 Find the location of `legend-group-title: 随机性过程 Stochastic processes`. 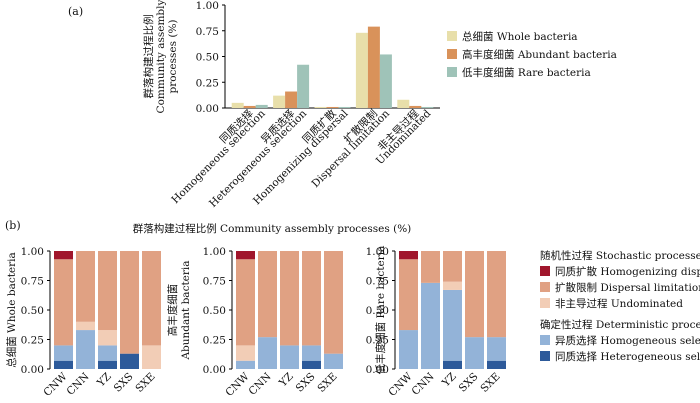

legend-group-title: 随机性过程 Stochastic processes is located at coordinates (620, 255).